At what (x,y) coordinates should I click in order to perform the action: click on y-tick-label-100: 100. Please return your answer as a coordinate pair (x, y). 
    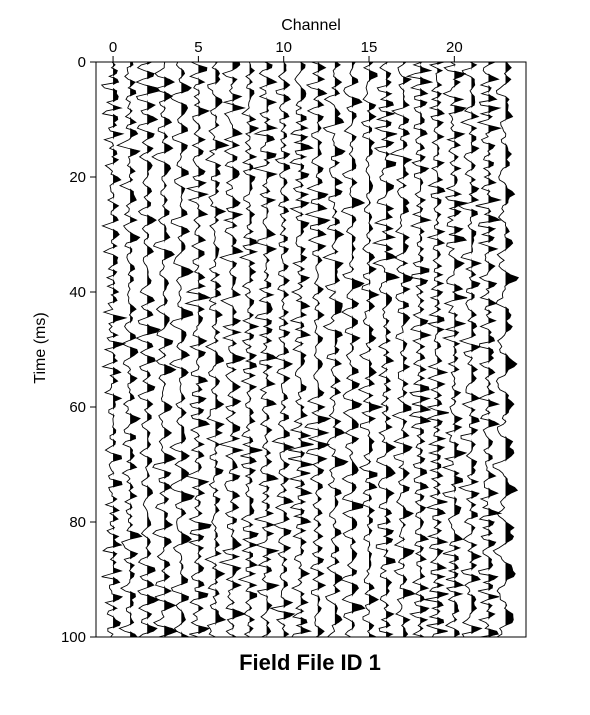
    Looking at the image, I should click on (73, 637).